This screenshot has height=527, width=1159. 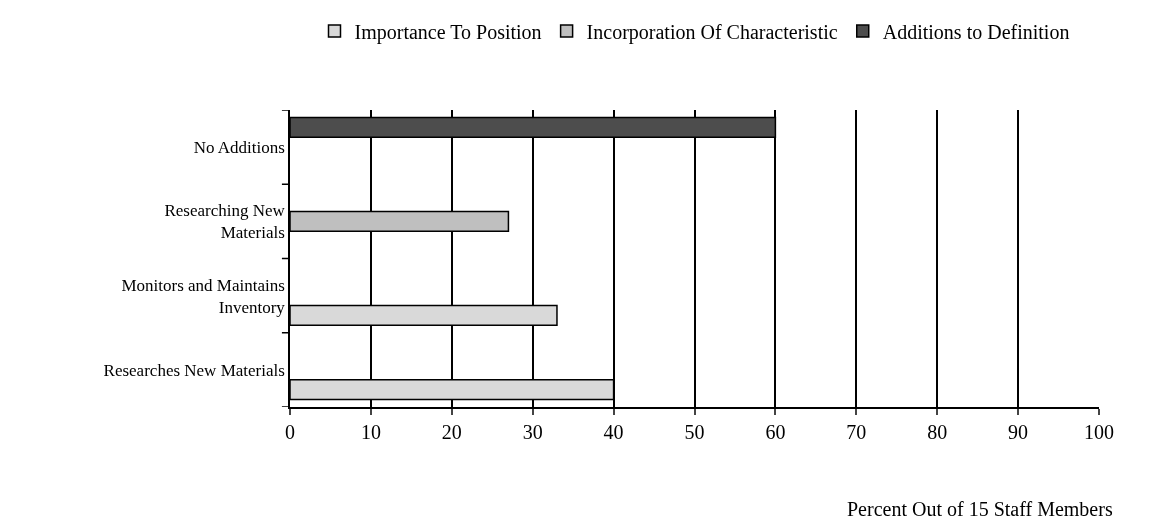 I want to click on legend-label: Importance To Position, so click(x=448, y=32).